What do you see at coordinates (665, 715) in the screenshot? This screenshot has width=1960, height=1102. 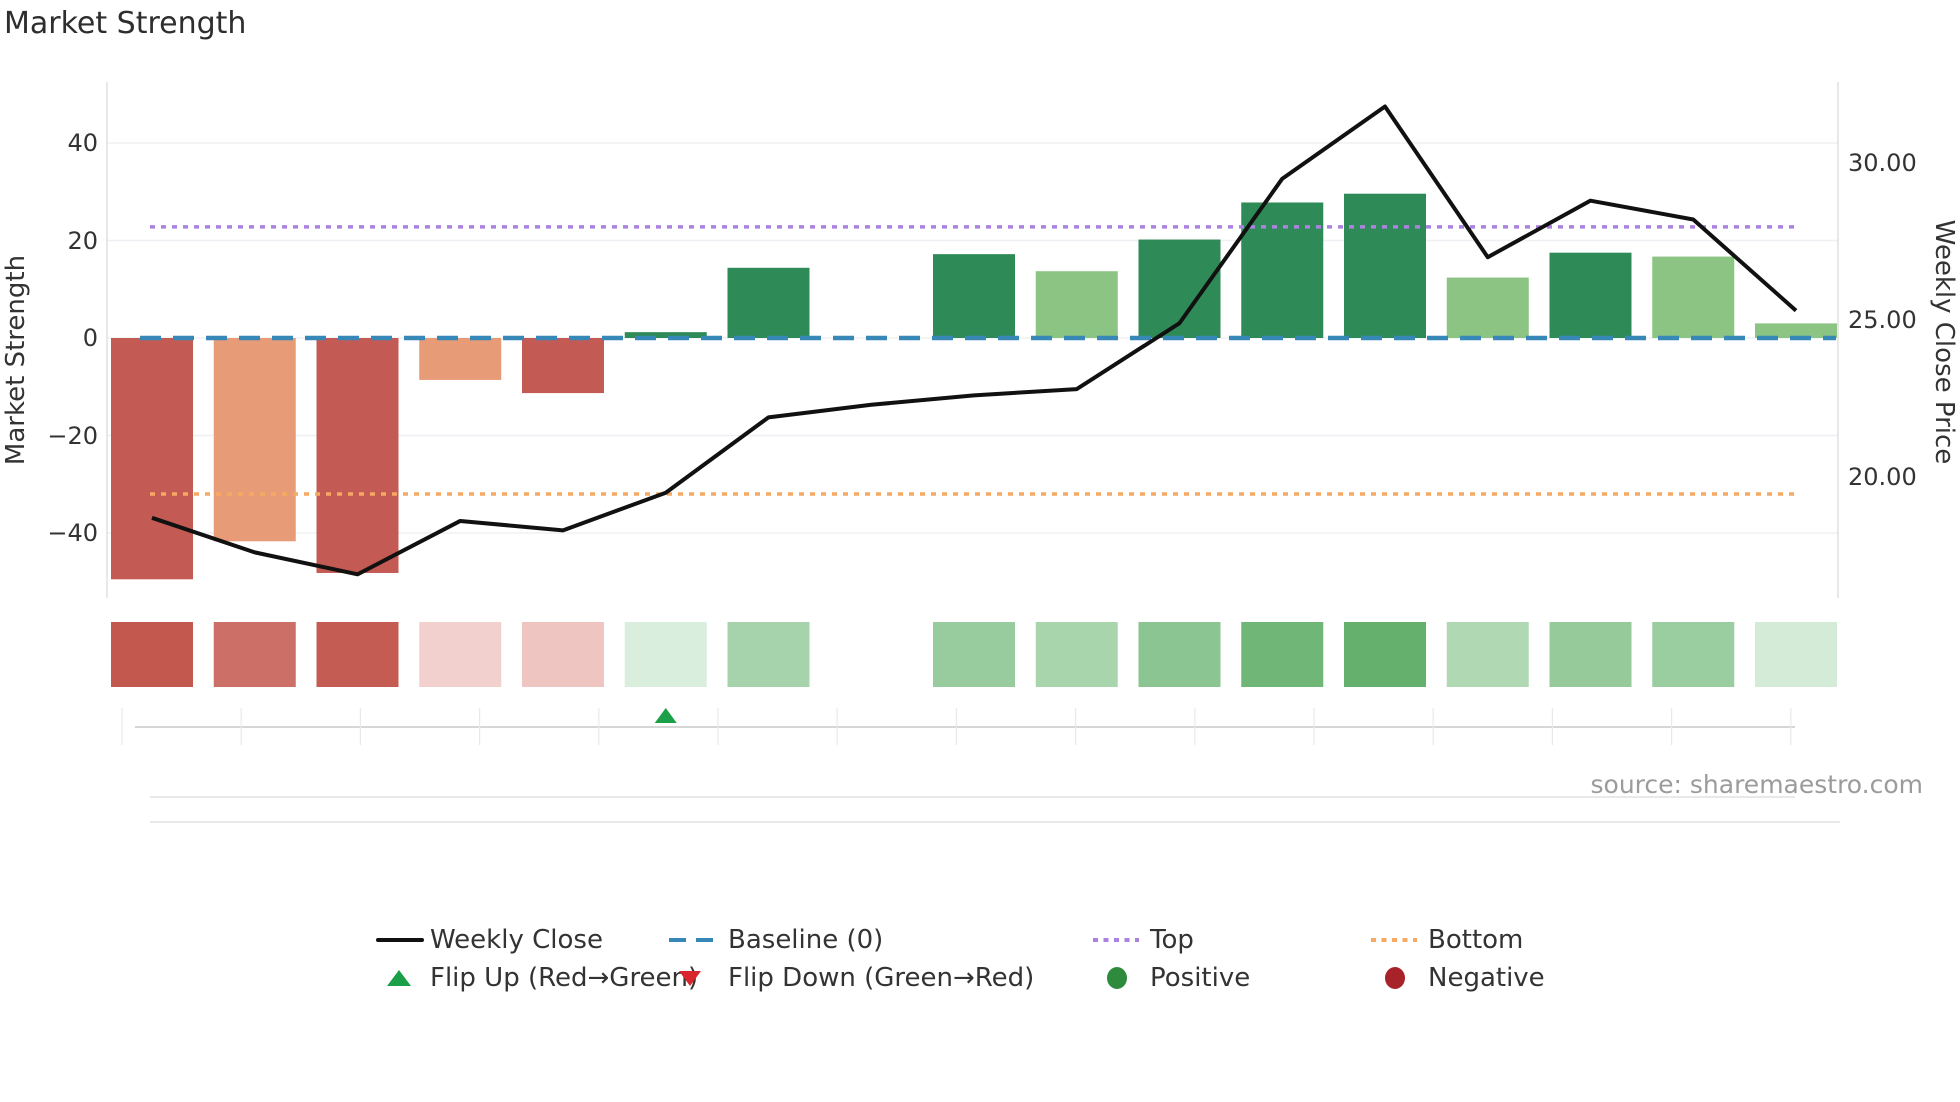 I see `flip-up-marker` at bounding box center [665, 715].